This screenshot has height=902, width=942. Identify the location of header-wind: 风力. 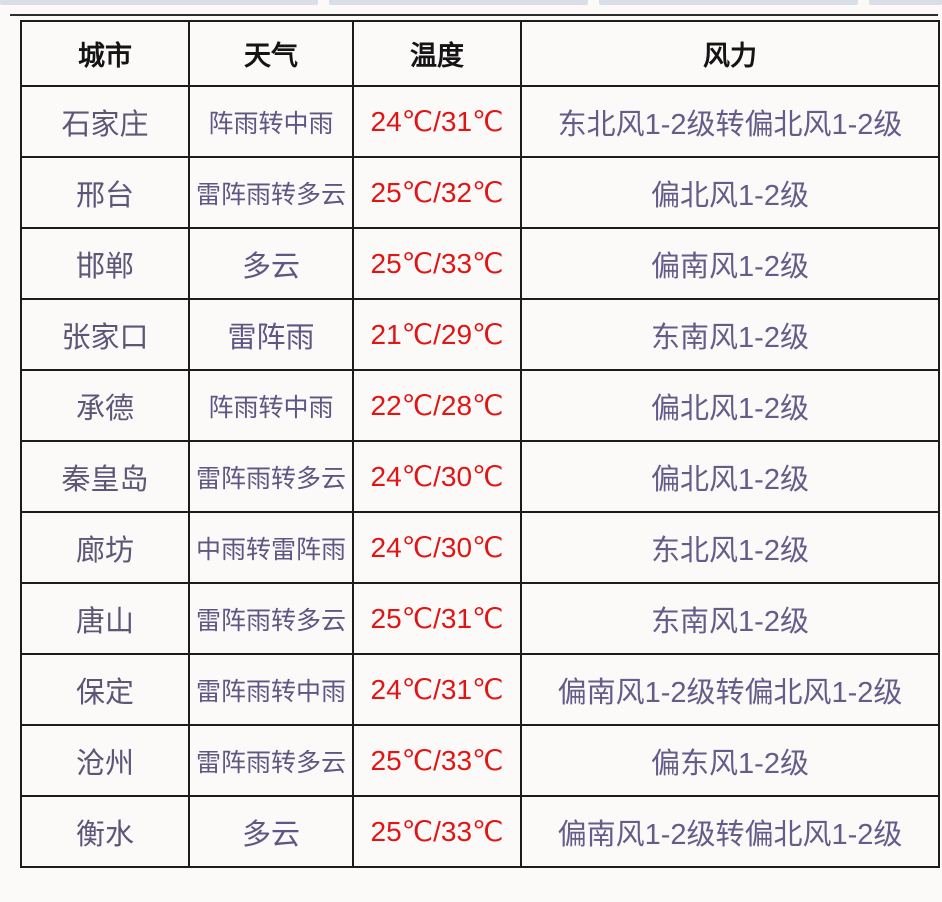
(730, 53).